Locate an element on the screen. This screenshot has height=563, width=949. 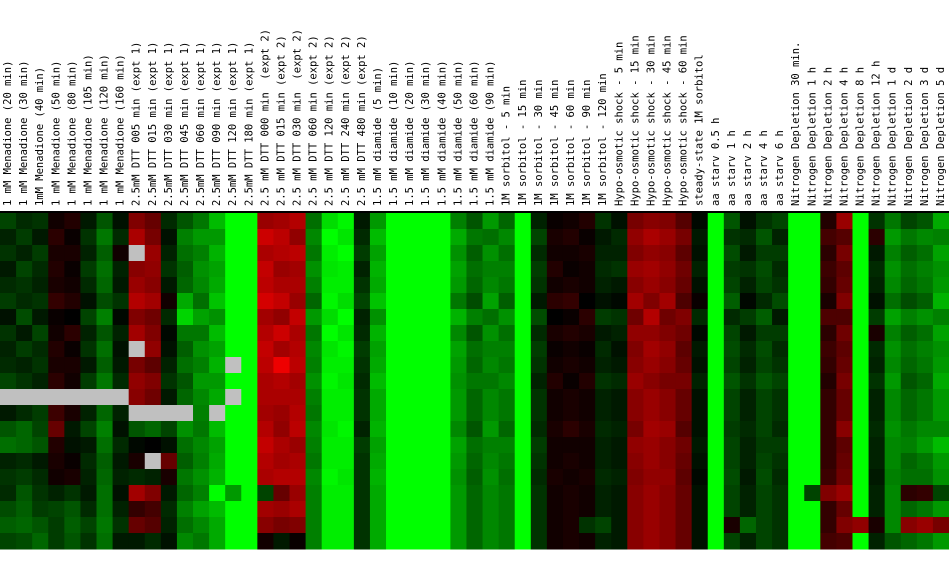
column-label: Nitrogen Depletion 5 d is located at coordinates (941, 136).